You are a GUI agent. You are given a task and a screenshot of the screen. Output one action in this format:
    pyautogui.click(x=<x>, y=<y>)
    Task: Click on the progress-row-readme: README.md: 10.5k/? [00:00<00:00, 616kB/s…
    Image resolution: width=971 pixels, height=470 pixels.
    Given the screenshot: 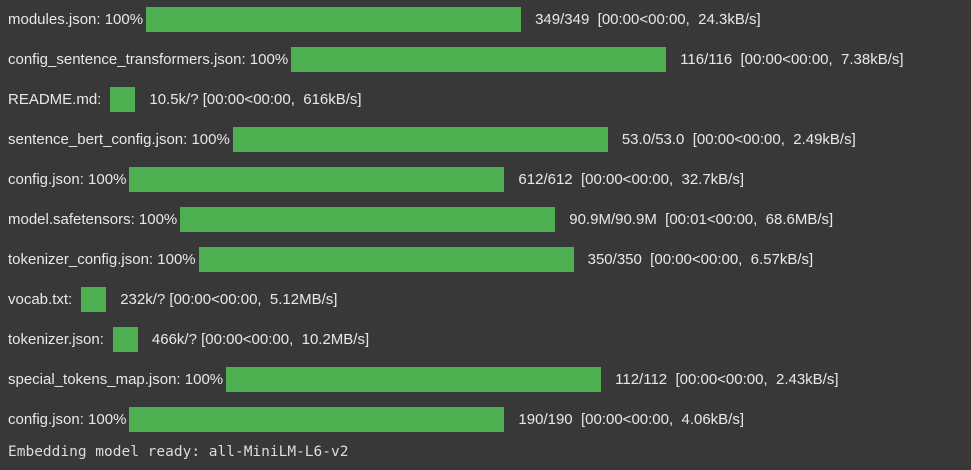 What is the action you would take?
    pyautogui.click(x=489, y=99)
    